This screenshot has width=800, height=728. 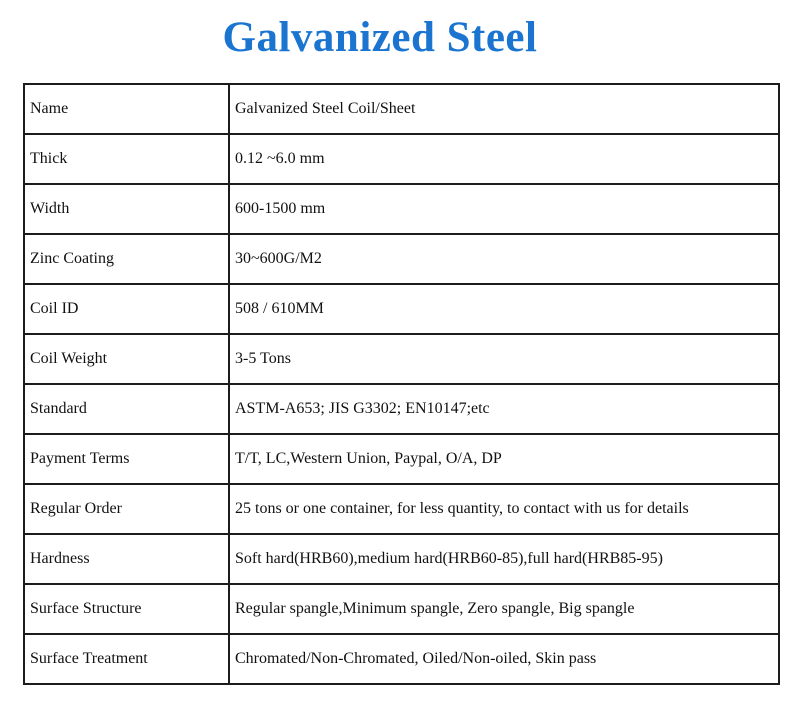 I want to click on spec-value-cell: 508 / 610MM, so click(x=504, y=309).